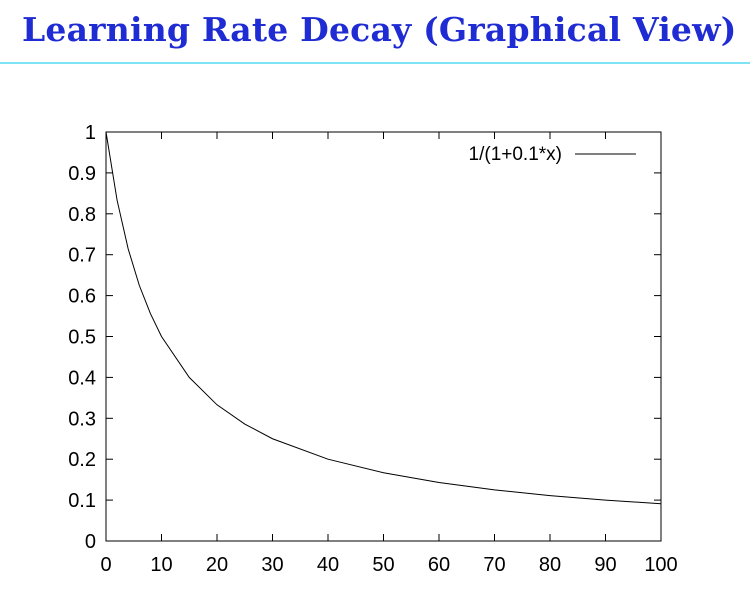  I want to click on y-tick-label: 0.4, so click(82, 378).